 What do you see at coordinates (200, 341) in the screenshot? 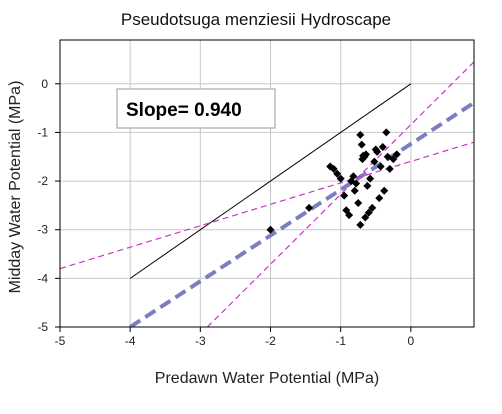
I see `x-tick-label: -3` at bounding box center [200, 341].